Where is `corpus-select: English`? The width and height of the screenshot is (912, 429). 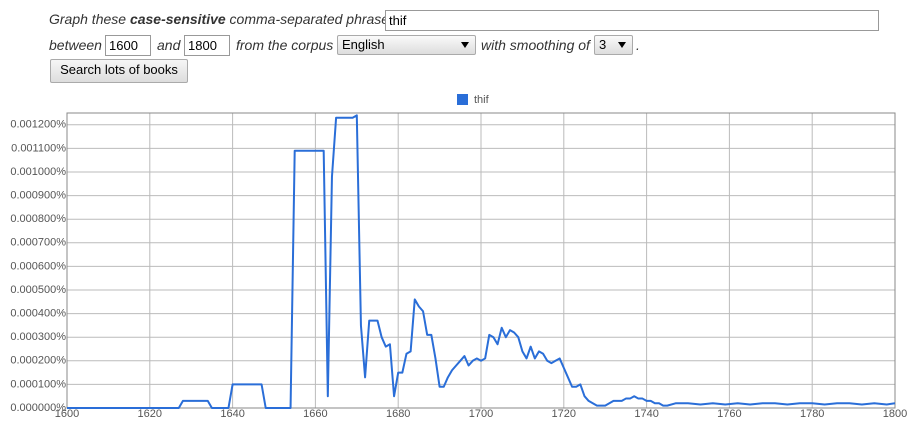
corpus-select: English is located at coordinates (406, 45).